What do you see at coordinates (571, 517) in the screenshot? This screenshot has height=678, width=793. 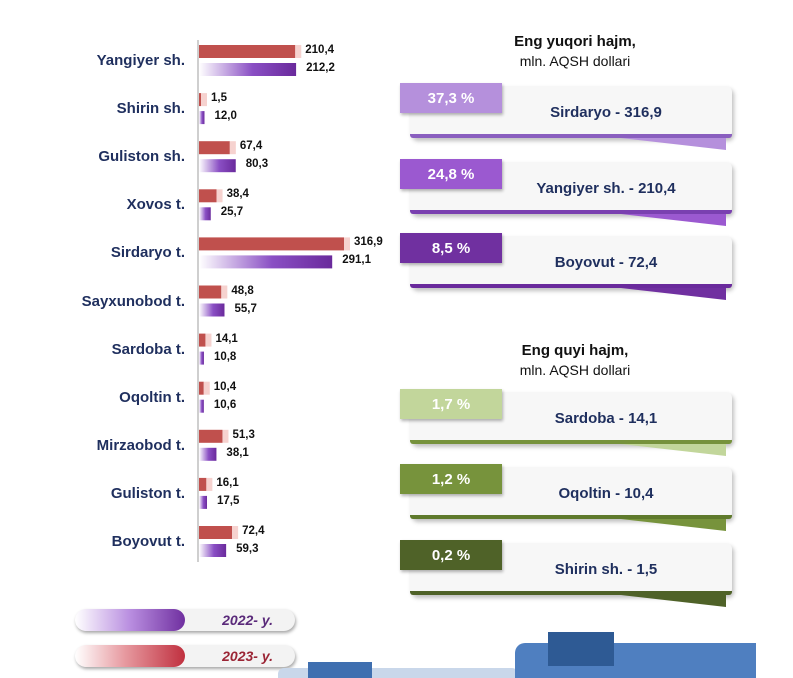 I see `bottom-card-2-underline` at bounding box center [571, 517].